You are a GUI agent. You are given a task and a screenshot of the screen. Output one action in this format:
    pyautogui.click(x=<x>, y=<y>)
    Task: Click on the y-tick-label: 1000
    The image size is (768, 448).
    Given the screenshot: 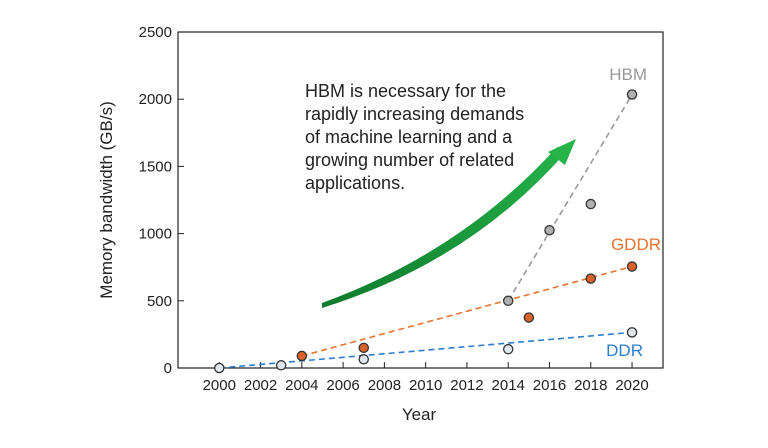 What is the action you would take?
    pyautogui.click(x=155, y=234)
    